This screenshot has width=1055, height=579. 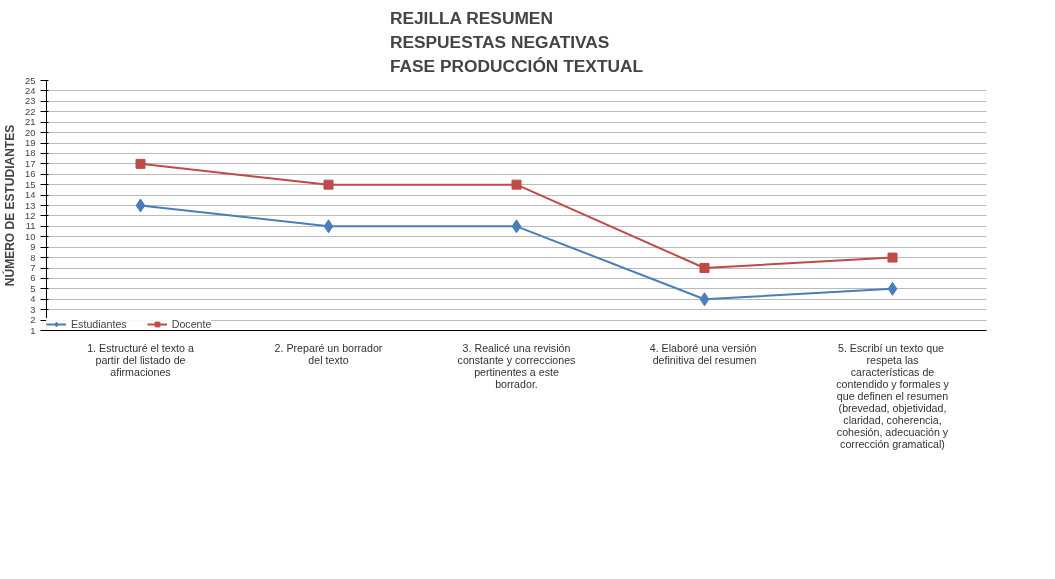 I want to click on category-label: 5. Escribí un texto que respeta las características de contendido y formales y que definen el resumen (brevedad, objetividad, claridad, coherencia, cohesión, adecuación y corrección gramatical), so click(x=892, y=395).